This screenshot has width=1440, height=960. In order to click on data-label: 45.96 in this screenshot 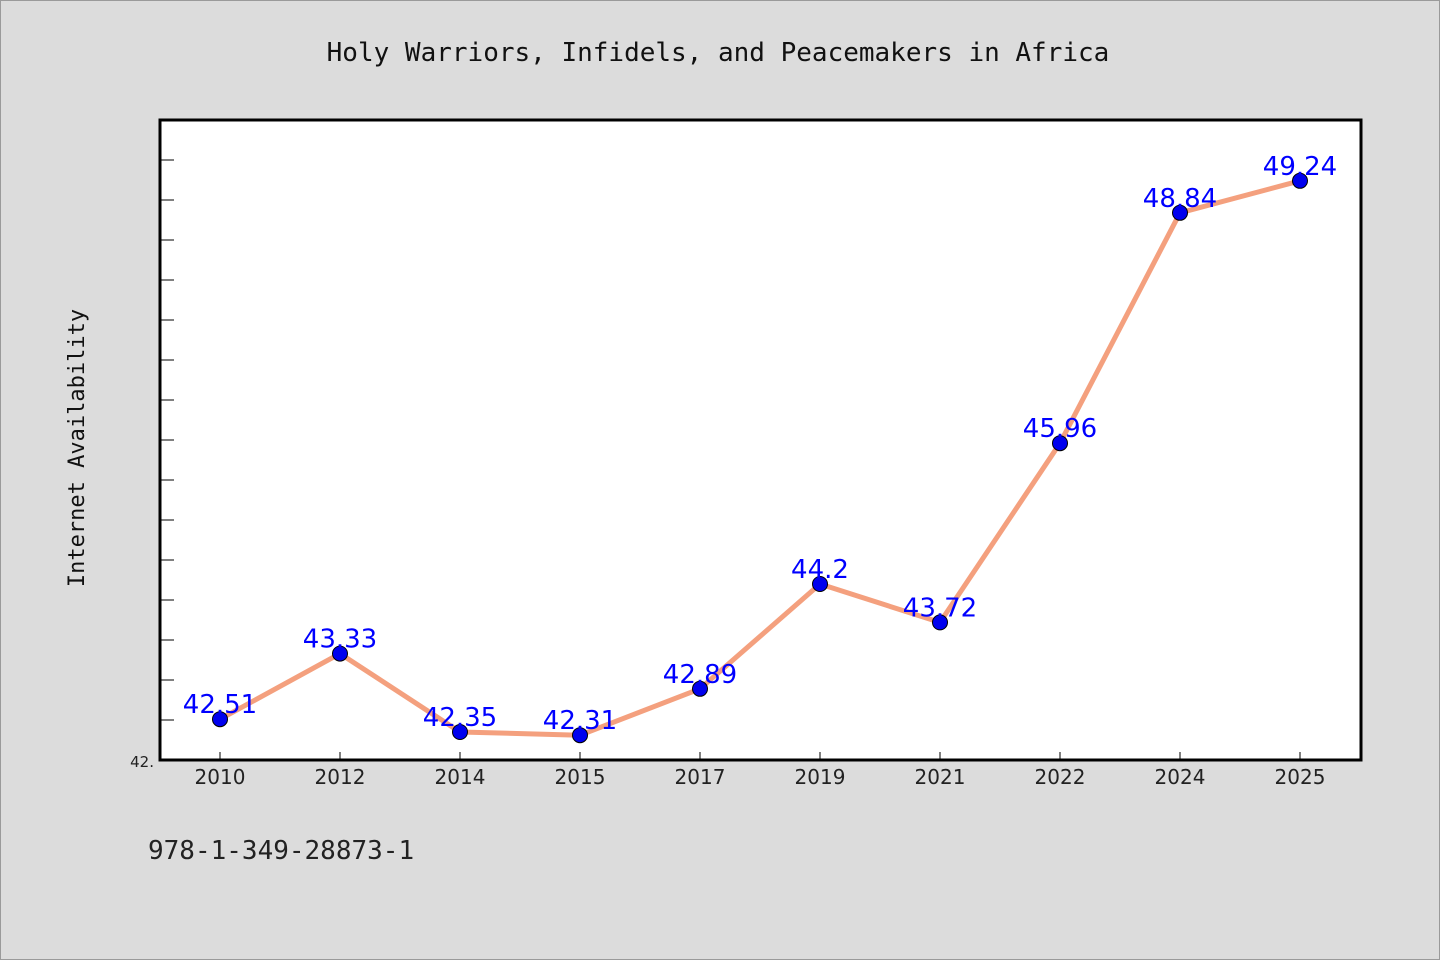, I will do `click(1060, 429)`.